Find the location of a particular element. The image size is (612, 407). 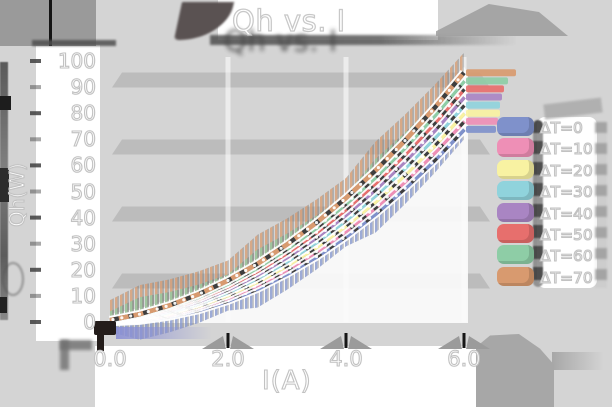

shadow-corner-echo-v is located at coordinates (64, 355).